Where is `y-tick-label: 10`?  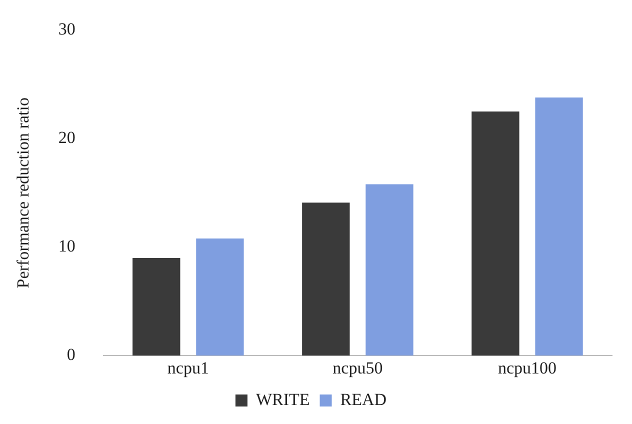 y-tick-label: 10 is located at coordinates (67, 246).